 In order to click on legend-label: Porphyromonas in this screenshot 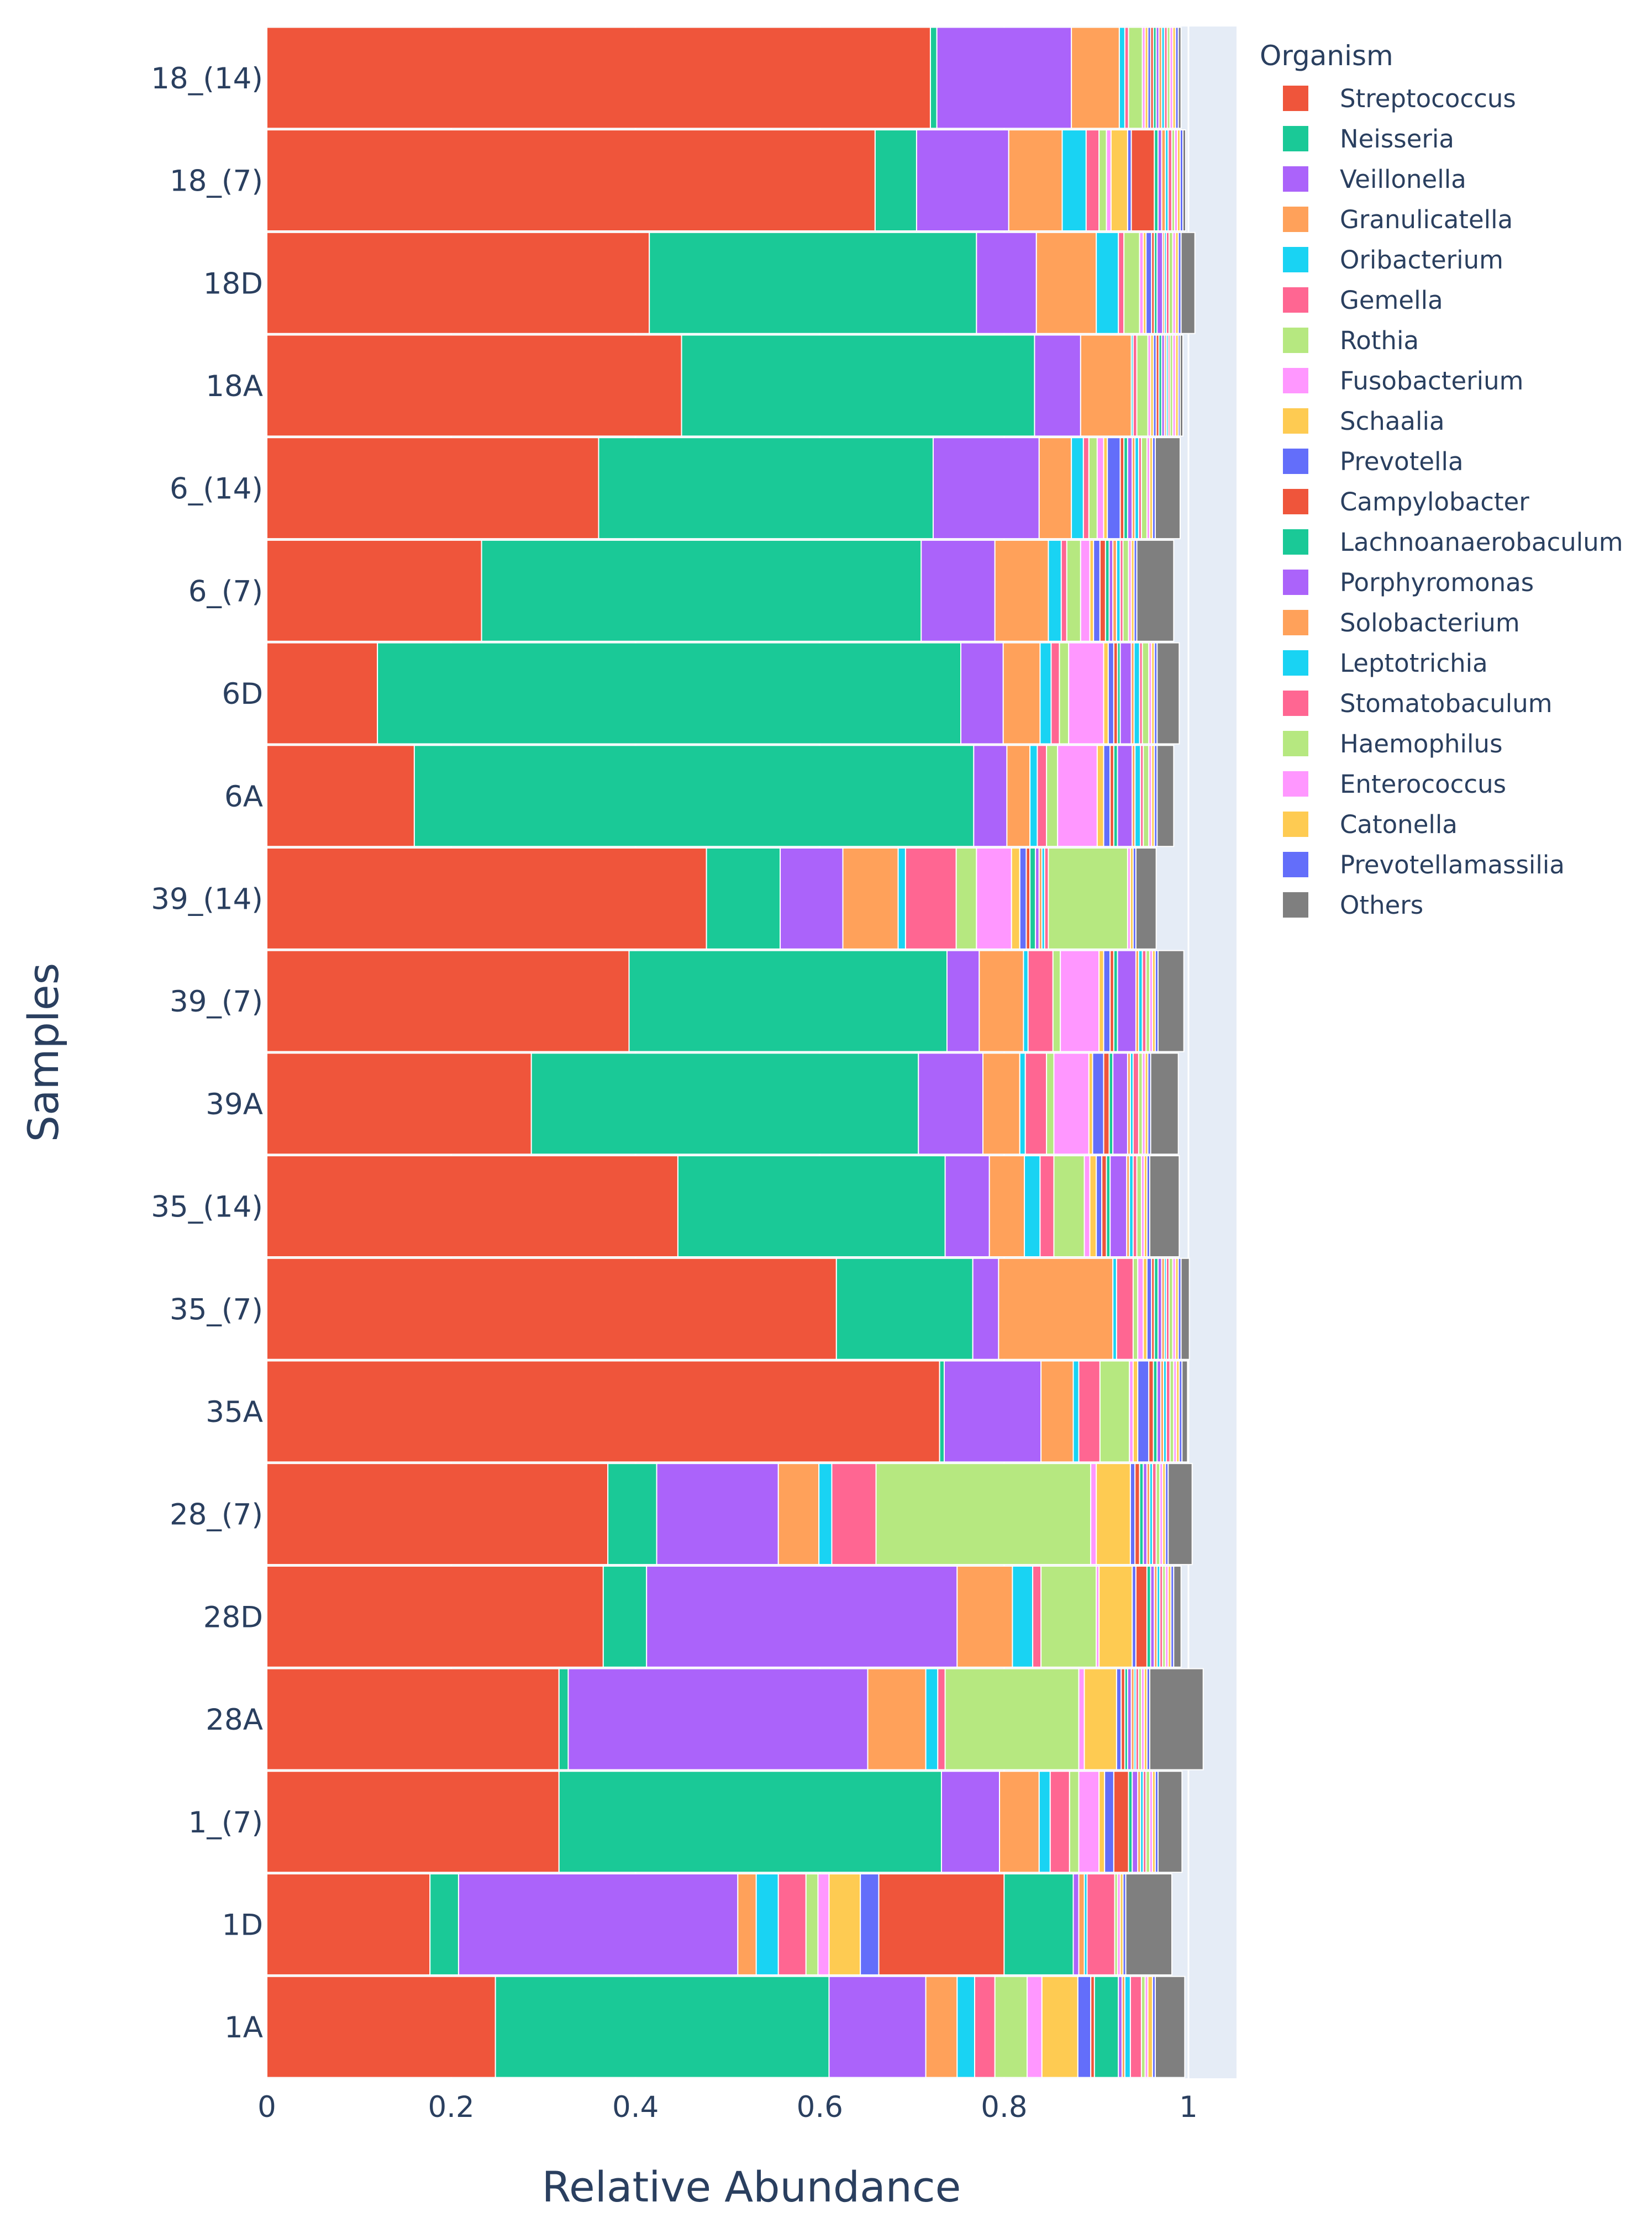, I will do `click(1437, 582)`.